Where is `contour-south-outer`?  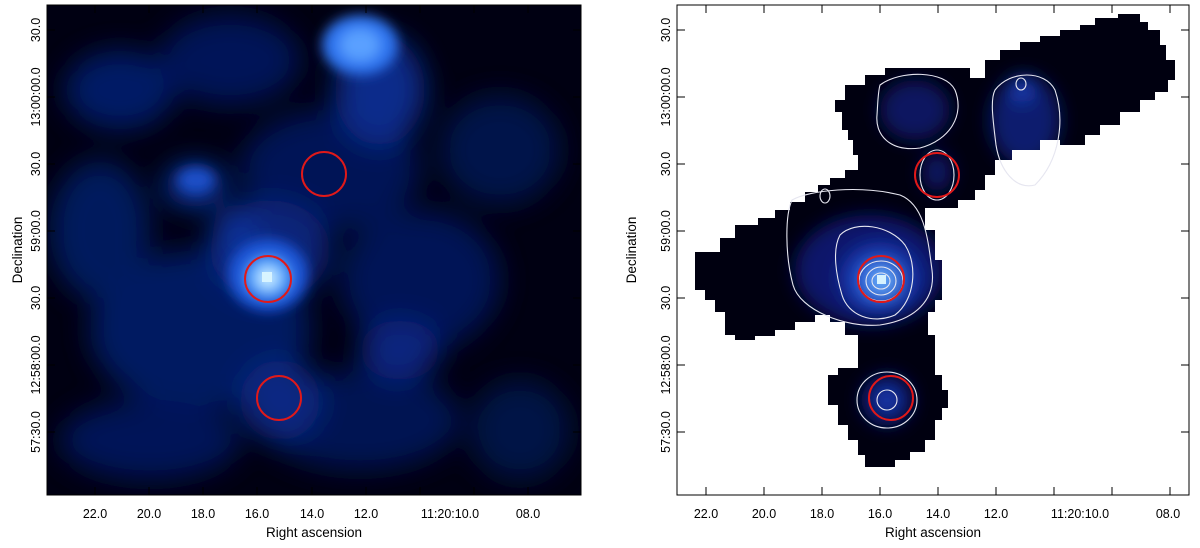 contour-south-outer is located at coordinates (887, 400).